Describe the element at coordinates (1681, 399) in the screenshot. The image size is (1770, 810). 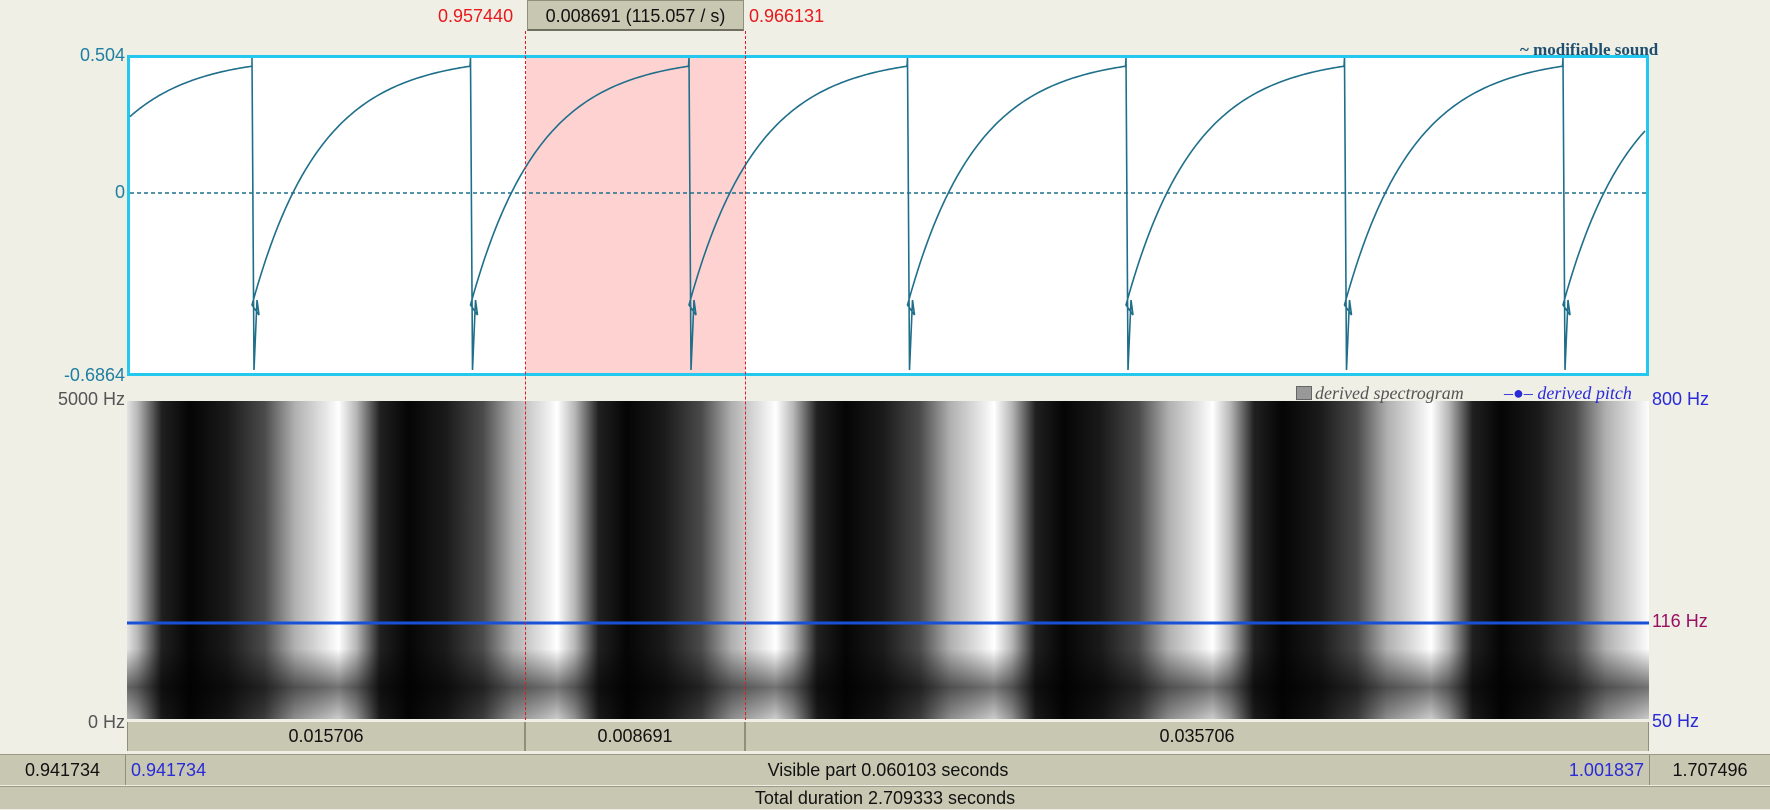
I see `pitch-top-label: 800 Hz` at that location.